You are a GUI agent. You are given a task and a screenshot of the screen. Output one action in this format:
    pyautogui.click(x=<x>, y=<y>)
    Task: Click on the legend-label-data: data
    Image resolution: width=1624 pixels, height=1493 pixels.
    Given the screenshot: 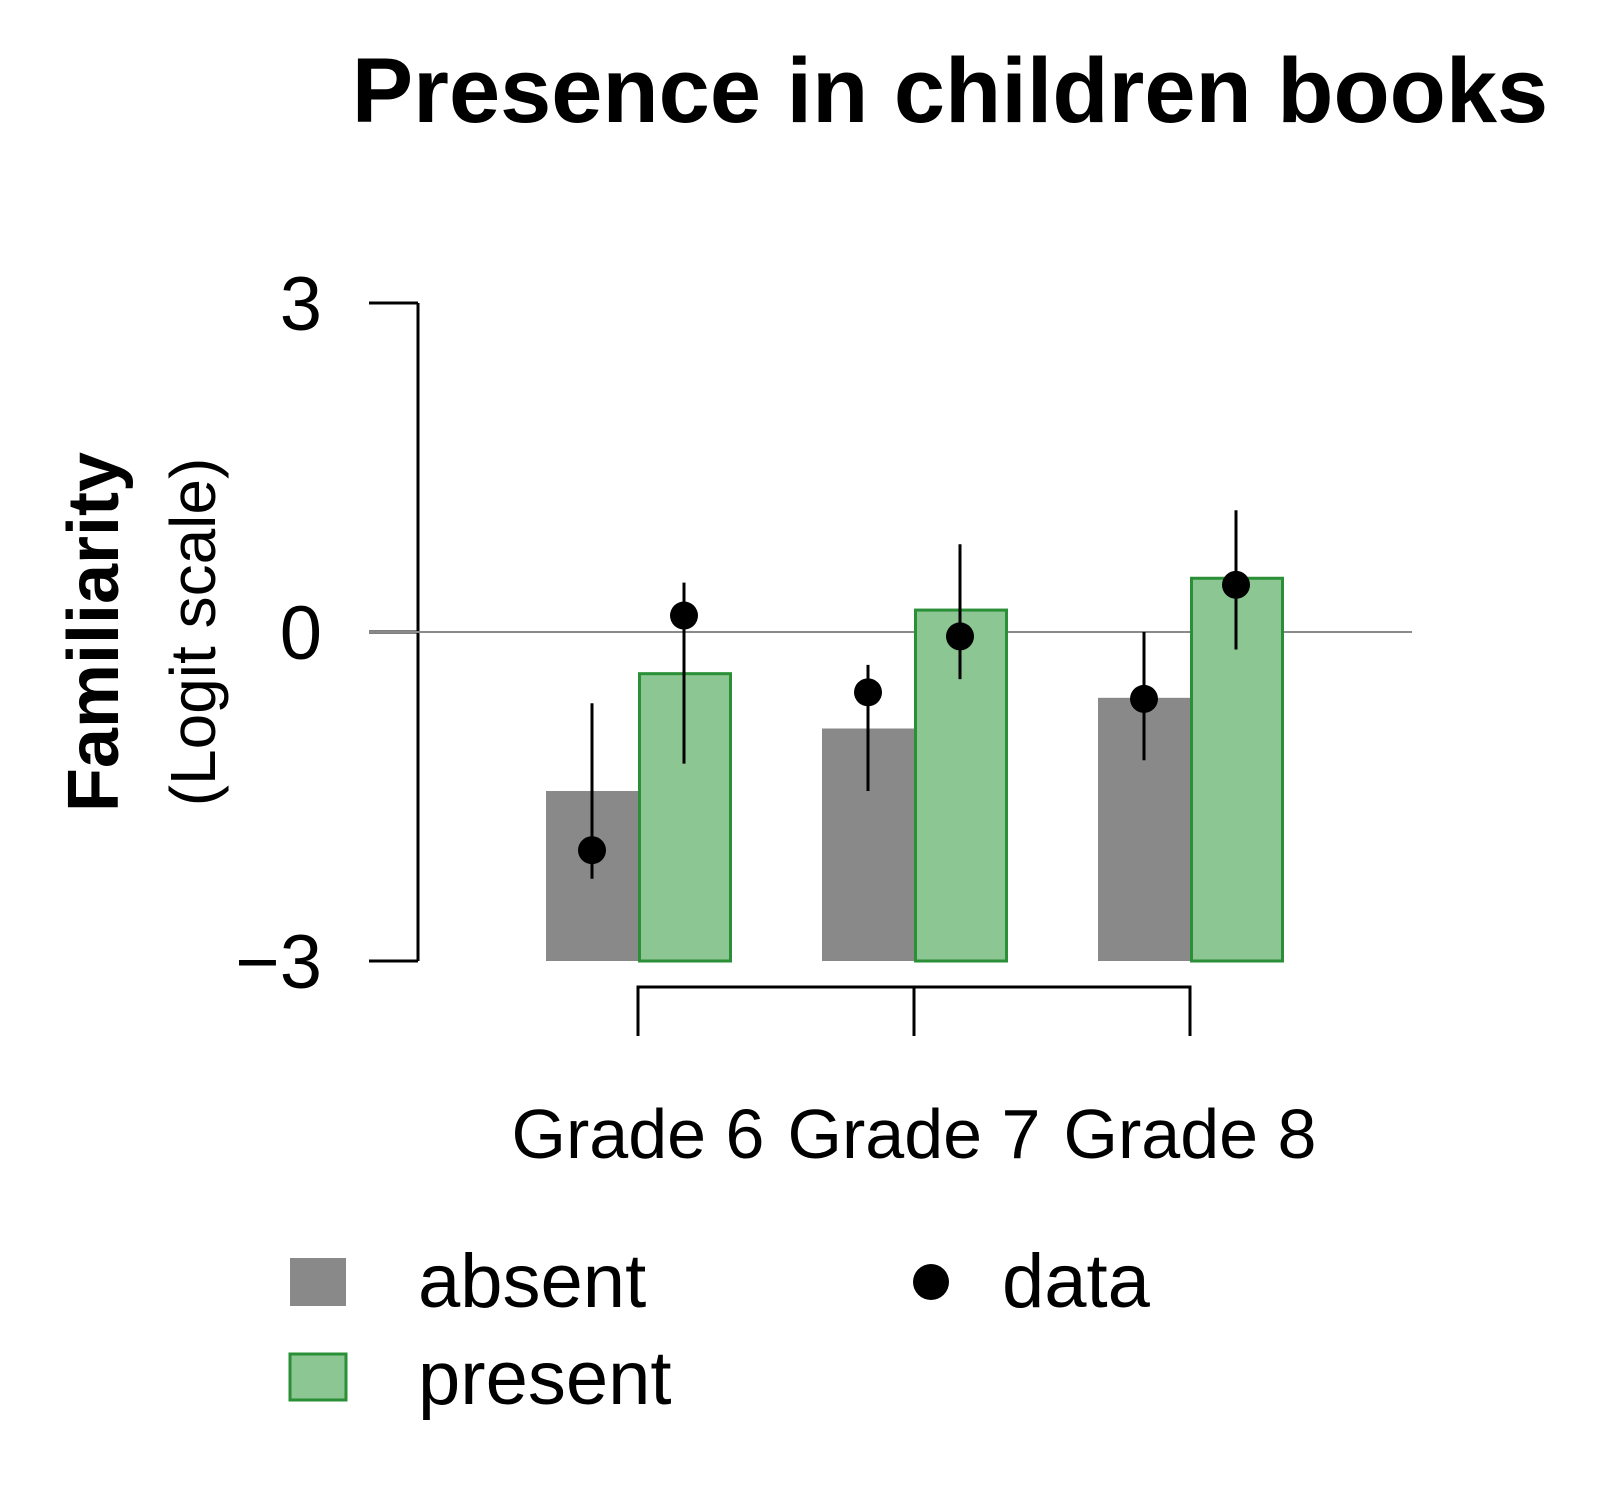 What is the action you would take?
    pyautogui.click(x=1076, y=1281)
    